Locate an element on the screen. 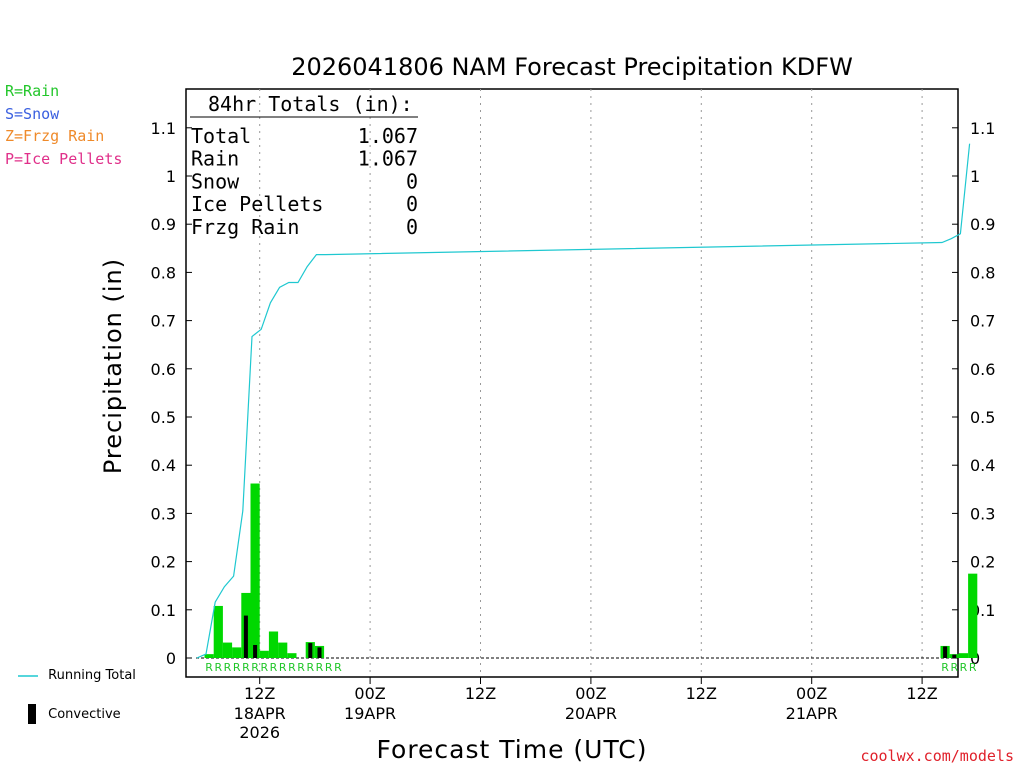  x-tick-label-5: 00Z is located at coordinates (811, 693).